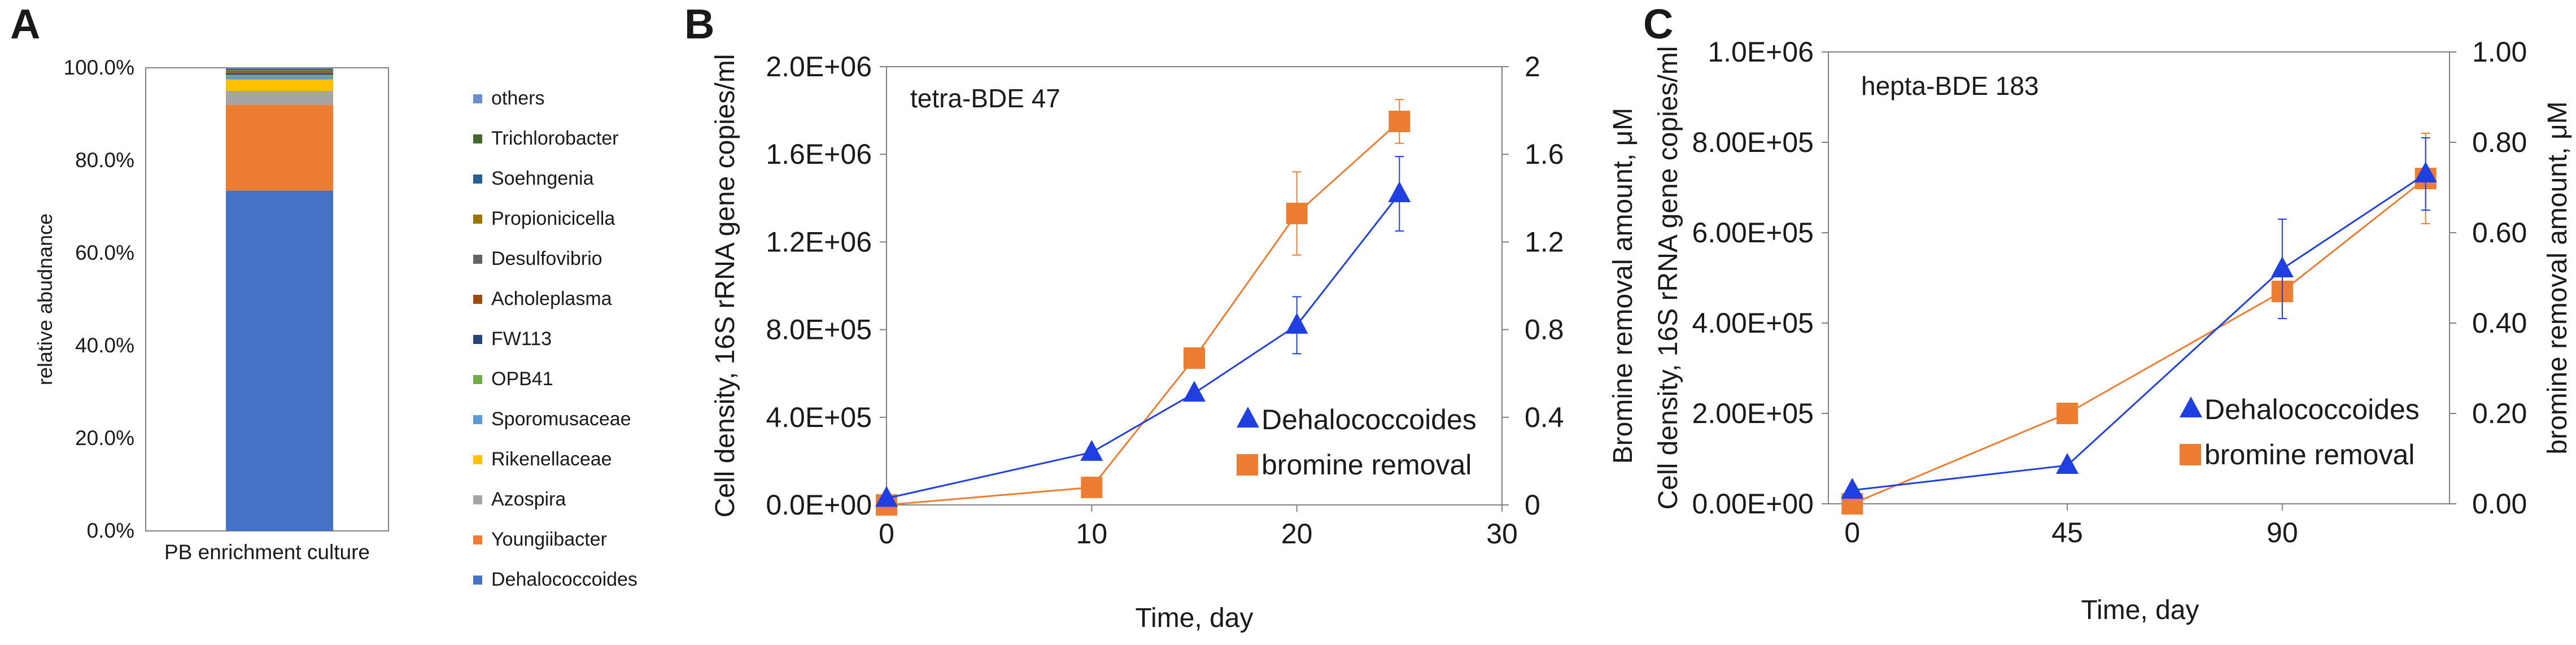 The image size is (2576, 645). I want to click on legend-label-youngiibacter: Youngiibacter, so click(549, 539).